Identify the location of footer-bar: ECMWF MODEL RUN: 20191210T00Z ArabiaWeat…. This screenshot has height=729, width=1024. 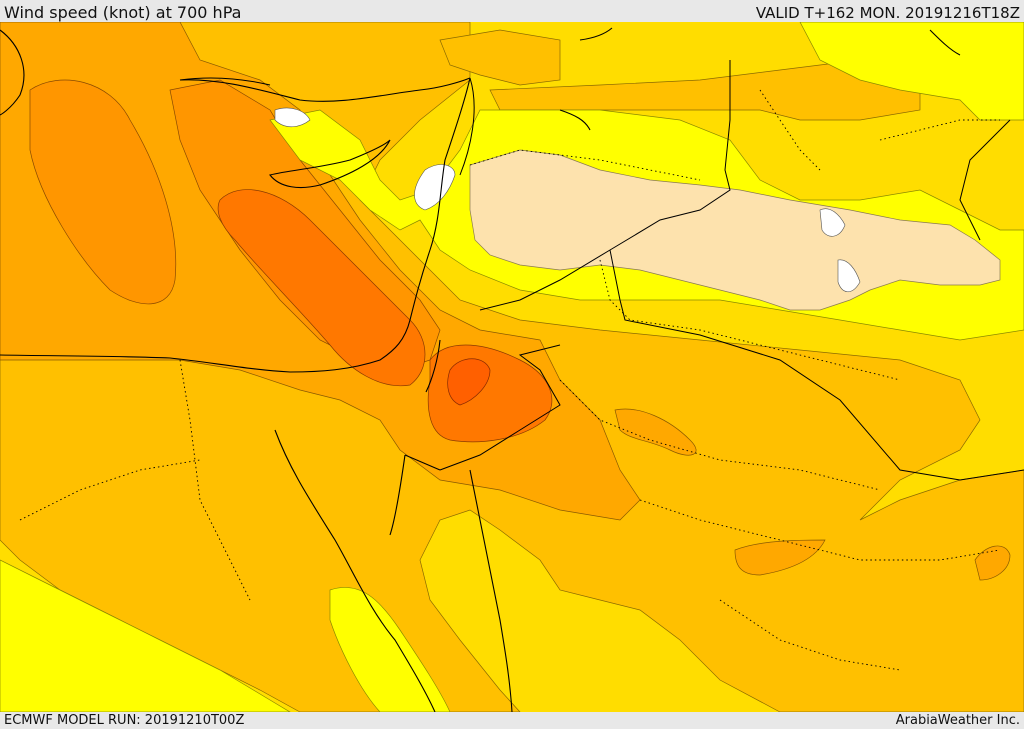
(512, 720).